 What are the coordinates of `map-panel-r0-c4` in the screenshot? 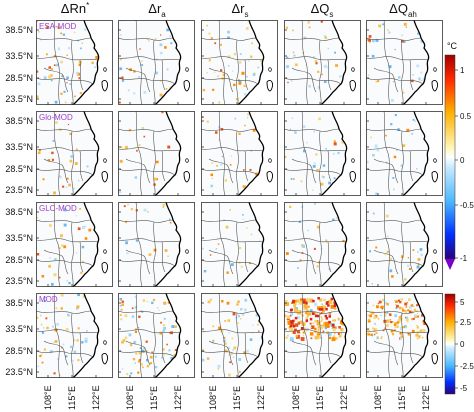 It's located at (404, 62).